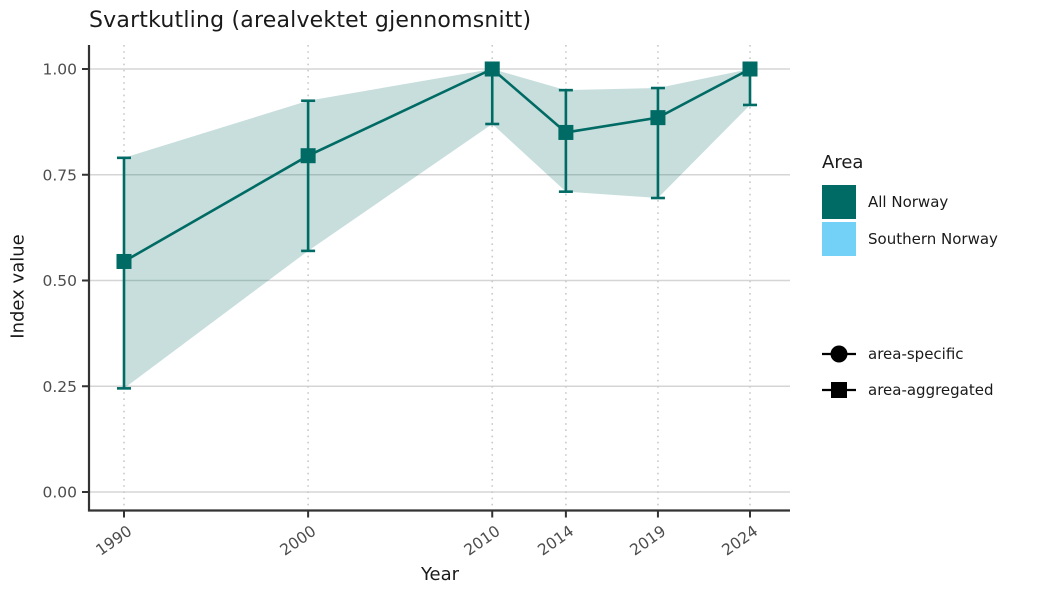 The image size is (1050, 600). I want to click on all-norway-swatch, so click(839, 202).